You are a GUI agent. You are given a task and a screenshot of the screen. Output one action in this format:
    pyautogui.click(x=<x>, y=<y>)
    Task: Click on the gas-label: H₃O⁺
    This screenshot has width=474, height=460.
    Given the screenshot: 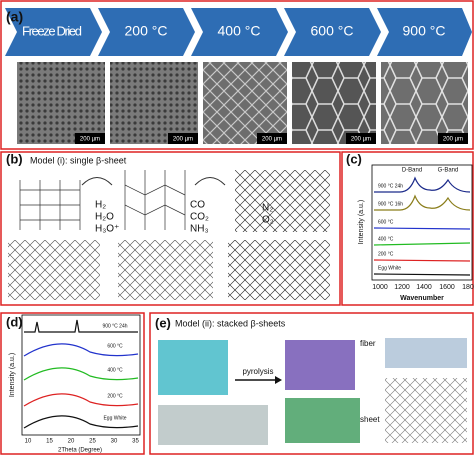 What is the action you would take?
    pyautogui.click(x=107, y=229)
    